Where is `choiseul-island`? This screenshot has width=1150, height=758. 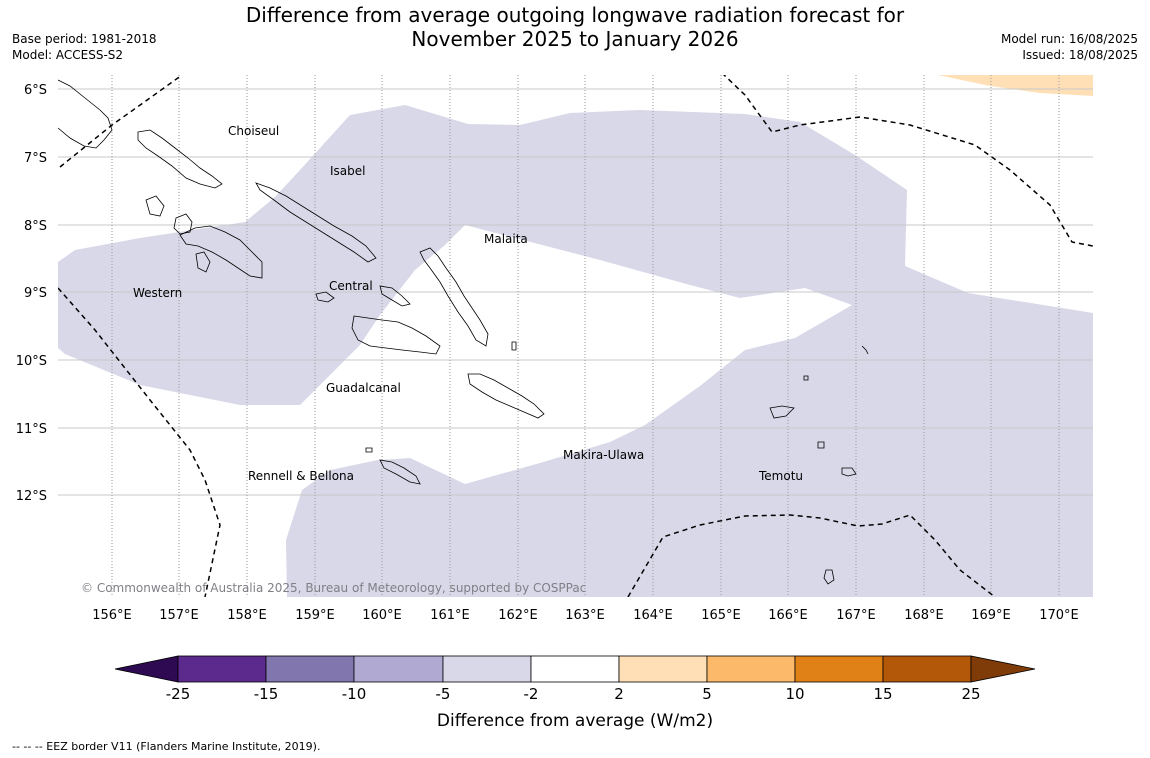
choiseul-island is located at coordinates (180, 159).